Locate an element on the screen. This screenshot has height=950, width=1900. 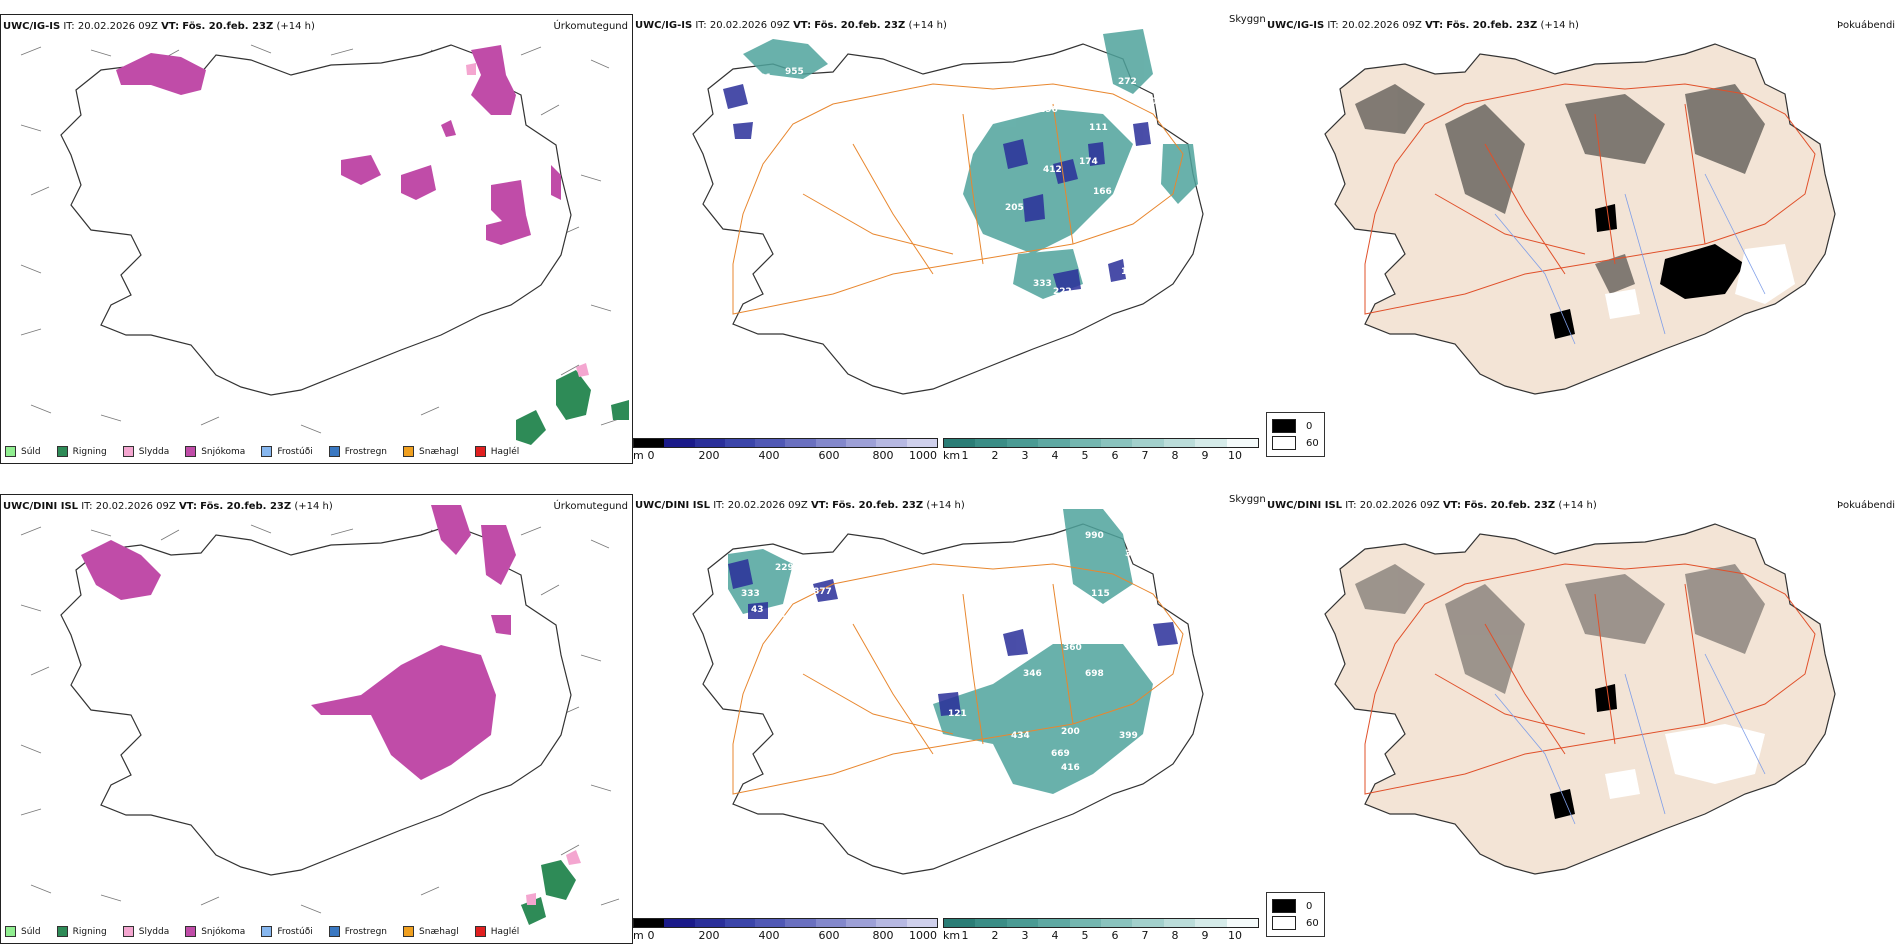
precip-sleet-areas is located at coordinates (553, 877).